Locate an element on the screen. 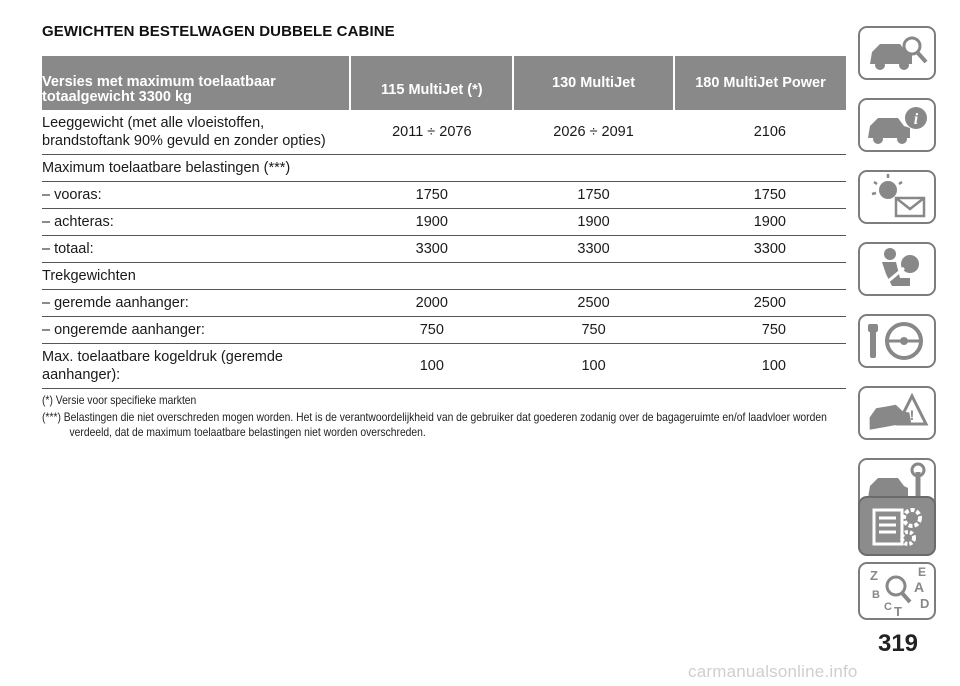 The image size is (960, 686). tab-steering is located at coordinates (897, 341).